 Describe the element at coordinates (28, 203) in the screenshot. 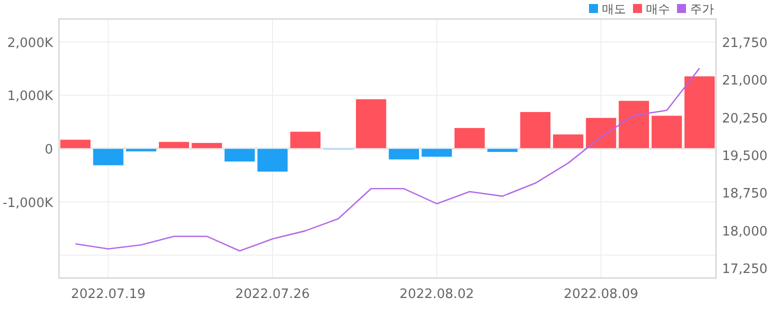

I see `y-tick-label: -1,000K` at that location.